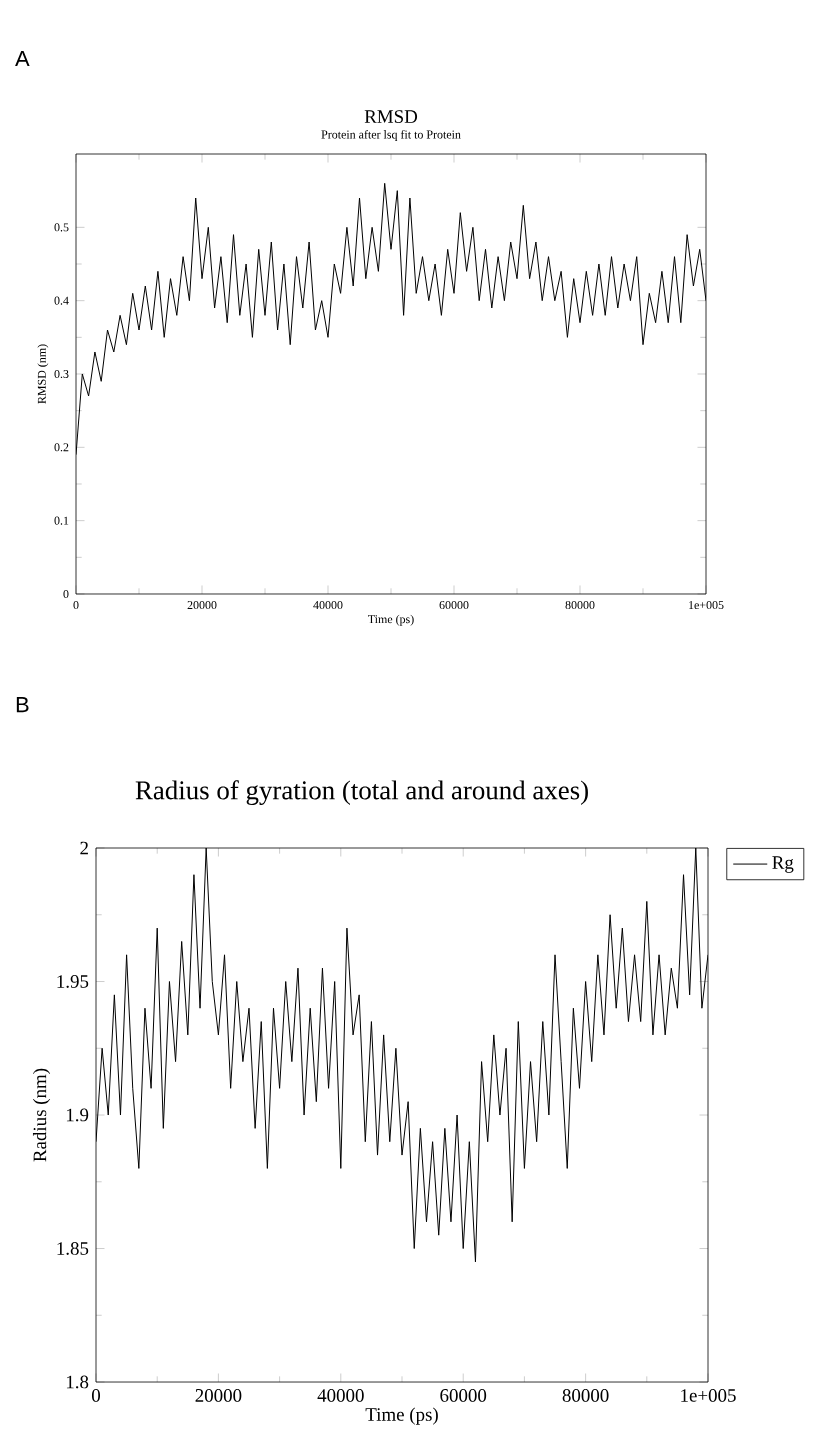 Image resolution: width=836 pixels, height=1432 pixels. What do you see at coordinates (41, 1115) in the screenshot?
I see `y-axis-title: Radius (nm)` at bounding box center [41, 1115].